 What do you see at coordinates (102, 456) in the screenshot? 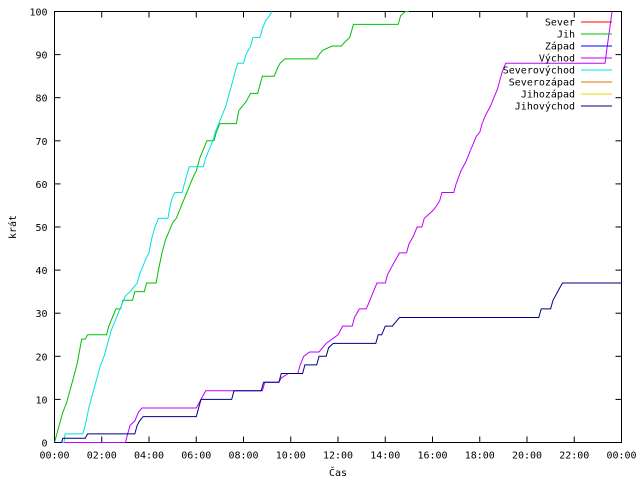
I see `x-tick-label: 02:00` at bounding box center [102, 456].